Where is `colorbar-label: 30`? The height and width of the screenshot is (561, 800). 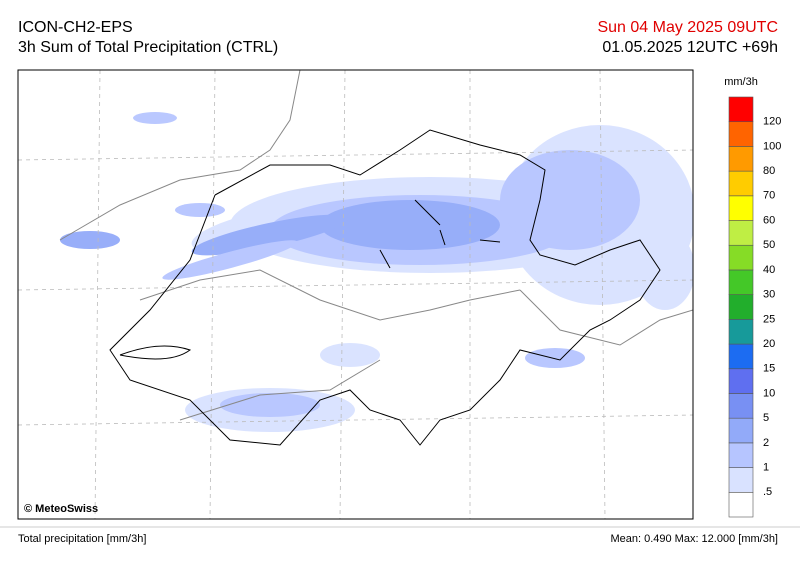 colorbar-label: 30 is located at coordinates (769, 295).